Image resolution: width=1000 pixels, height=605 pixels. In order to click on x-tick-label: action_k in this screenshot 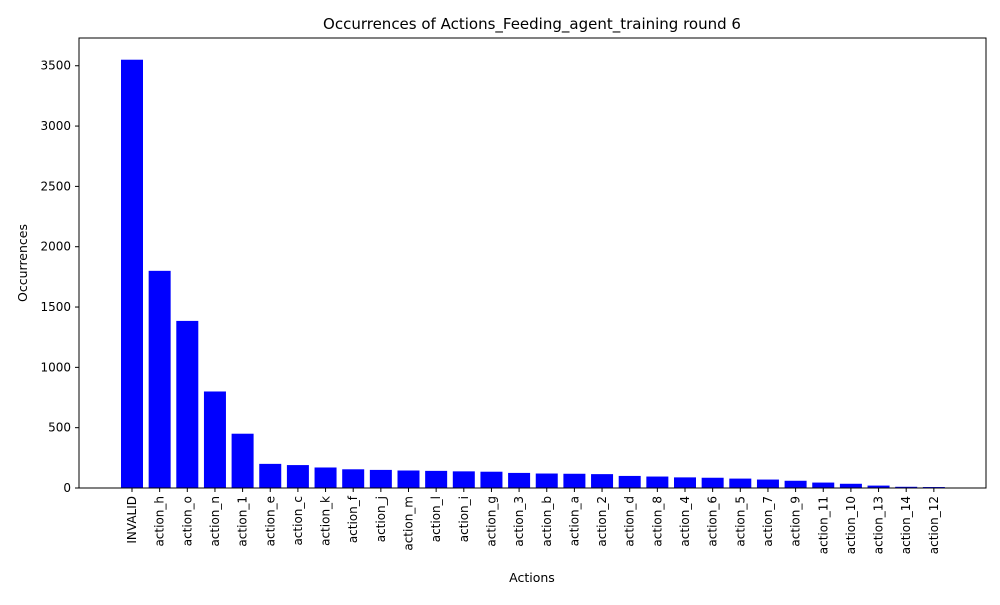, I will do `click(326, 521)`.